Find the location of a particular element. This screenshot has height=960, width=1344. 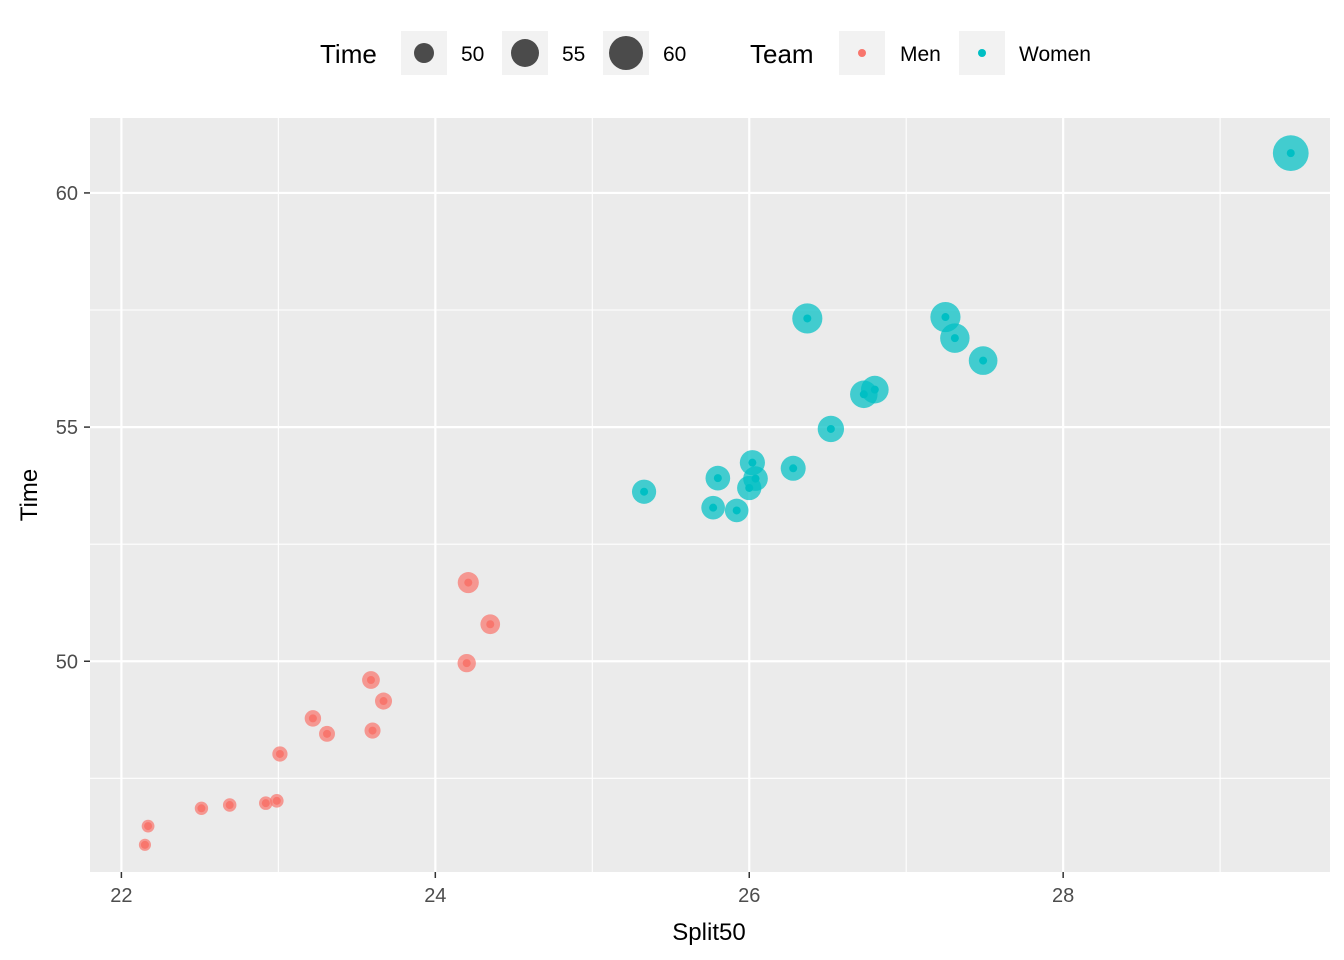

color-legend-title: Team is located at coordinates (782, 54).